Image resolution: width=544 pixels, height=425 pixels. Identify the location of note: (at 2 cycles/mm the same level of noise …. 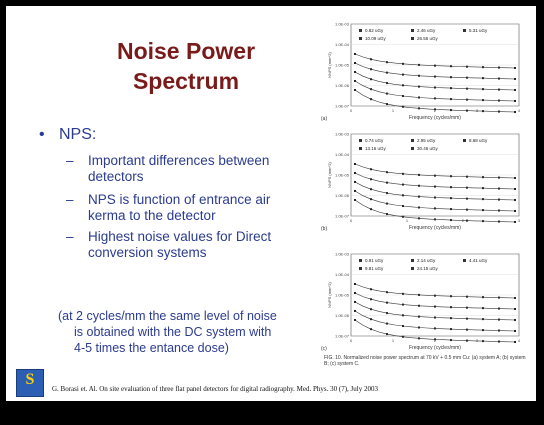
(190, 332).